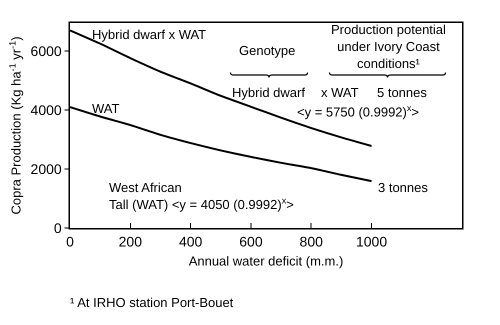 The height and width of the screenshot is (325, 500). I want to click on x-axis-title: Annual water deficit (m.m.), so click(266, 261).